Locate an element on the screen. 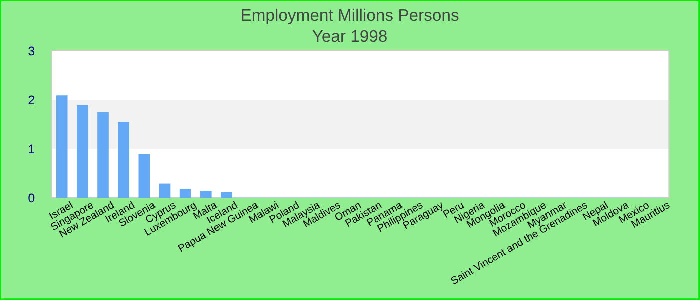  y-tick-label: 3 is located at coordinates (31, 51).